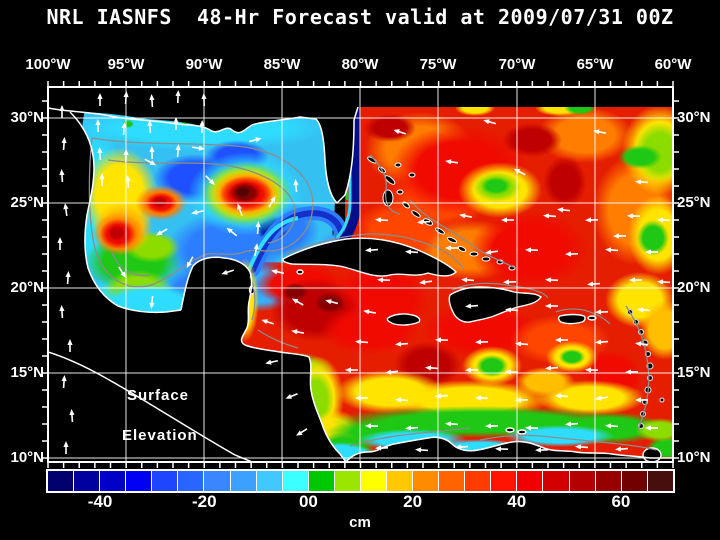  I want to click on lon-label: 85°W, so click(282, 64).